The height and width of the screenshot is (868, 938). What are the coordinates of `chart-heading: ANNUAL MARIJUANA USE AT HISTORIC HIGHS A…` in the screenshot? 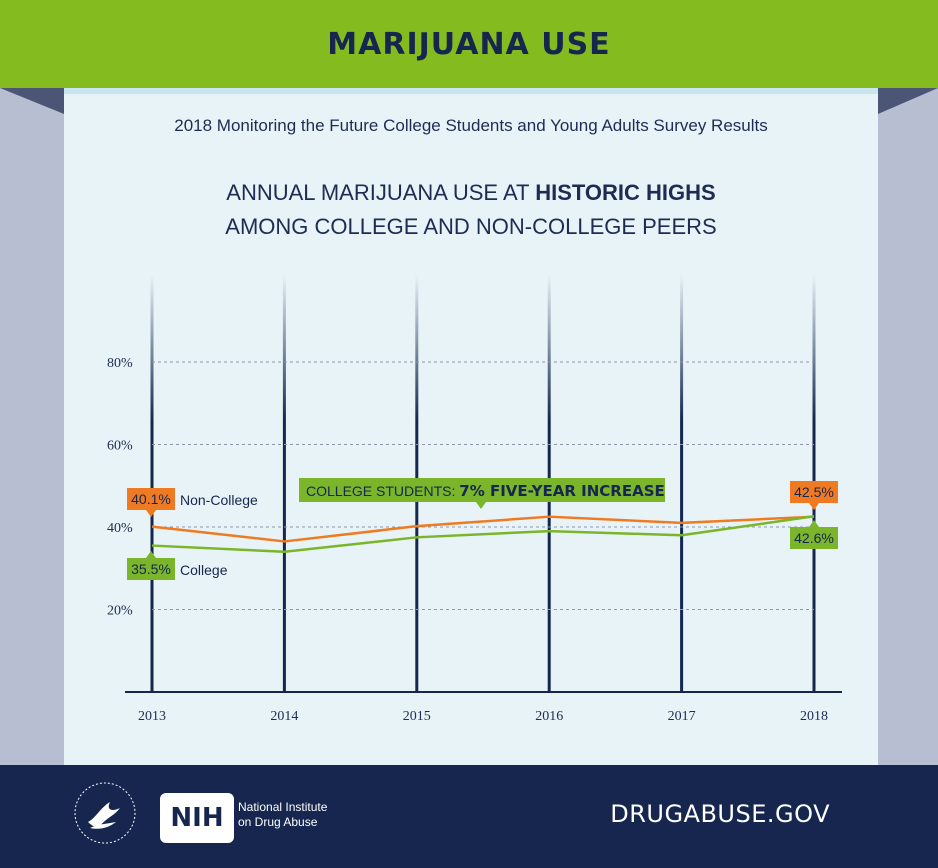 It's located at (471, 210).